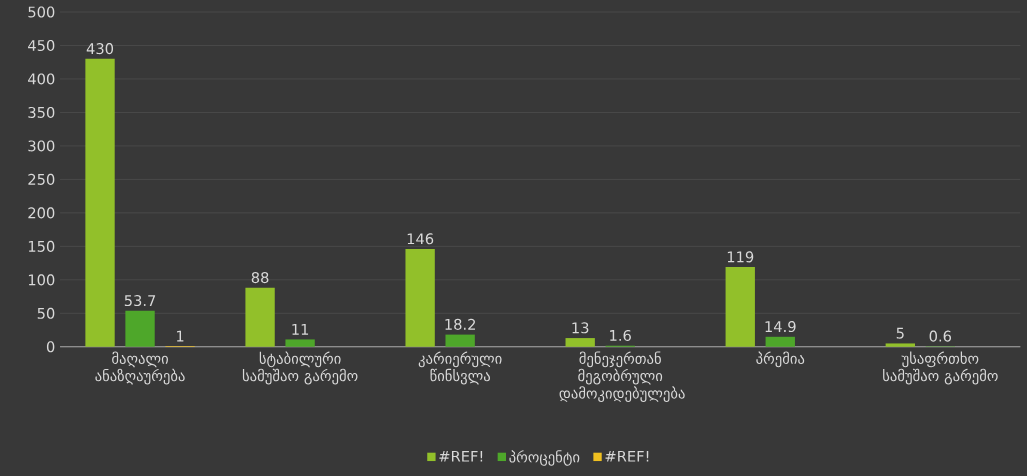  What do you see at coordinates (50, 347) in the screenshot?
I see `y-tick-label: 0` at bounding box center [50, 347].